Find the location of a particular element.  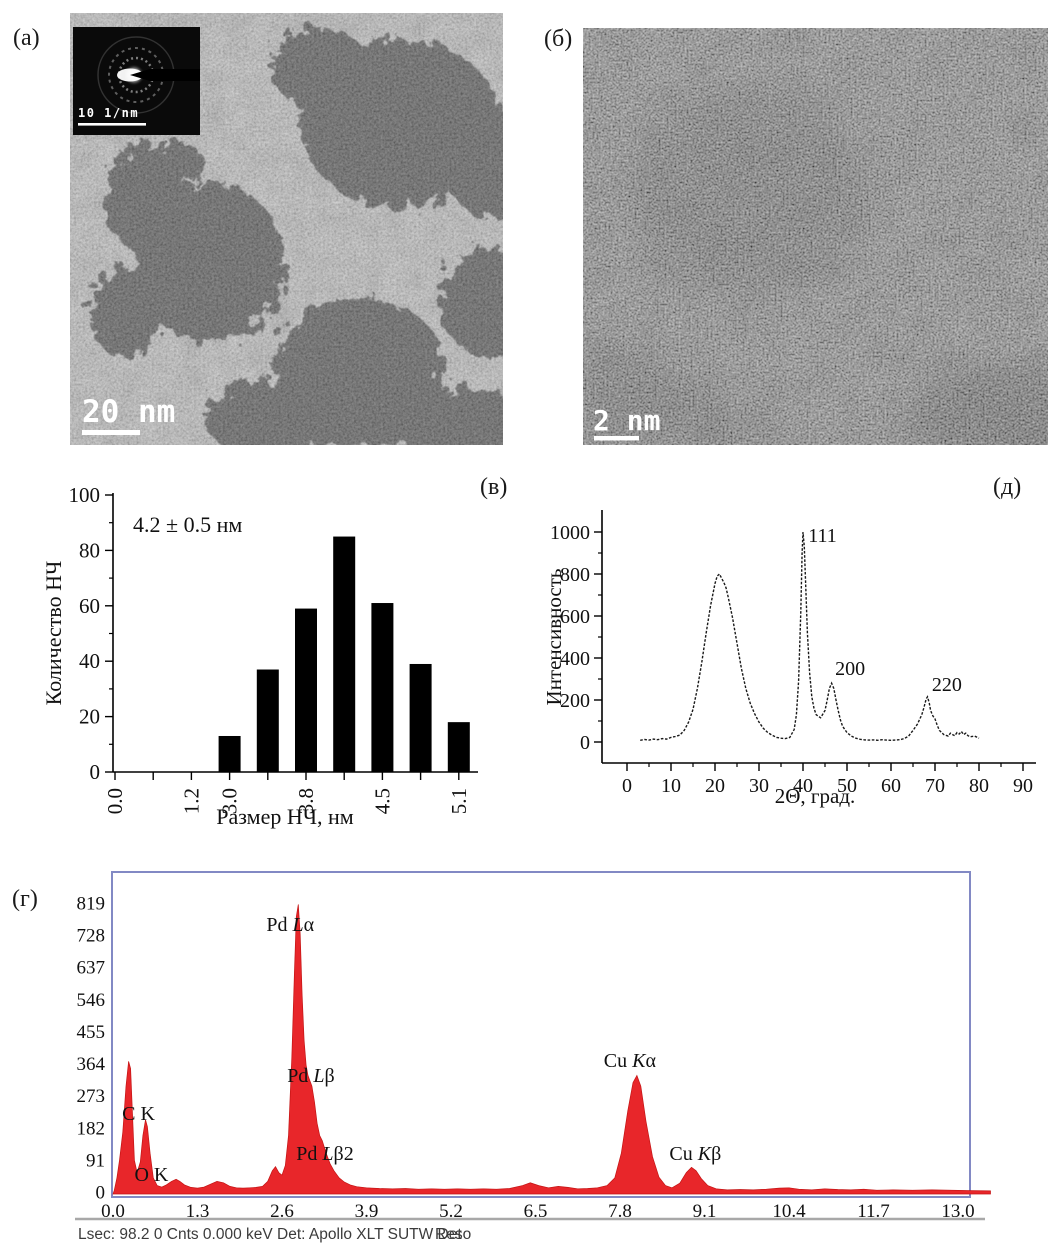

tem-image-a: 10 1/nm 20 nm is located at coordinates (286, 229).